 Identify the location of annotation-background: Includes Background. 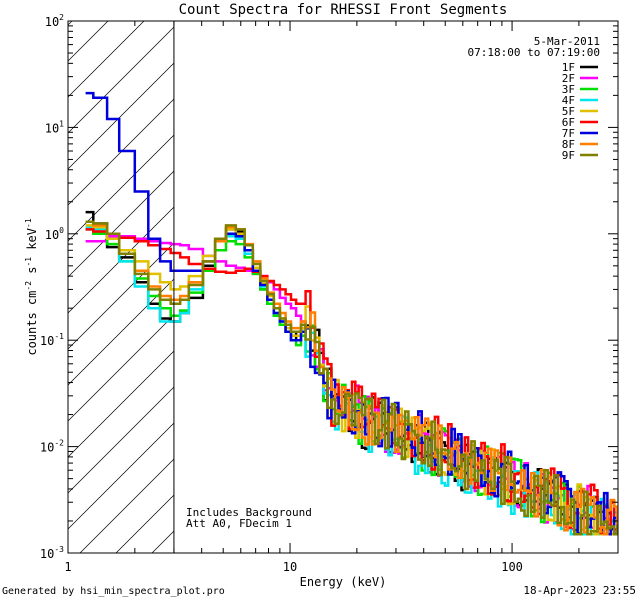
(249, 512).